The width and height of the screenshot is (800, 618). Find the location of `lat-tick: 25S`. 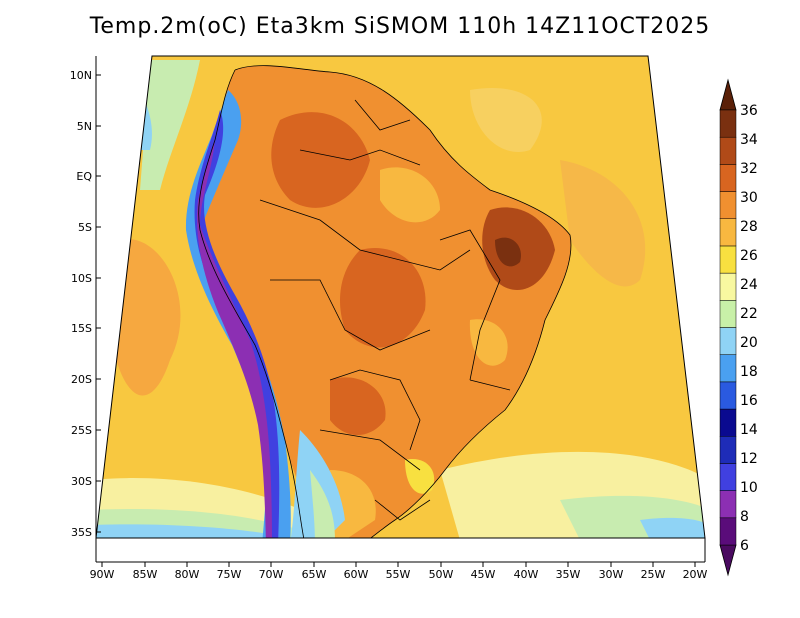

lat-tick: 25S is located at coordinates (86, 430).